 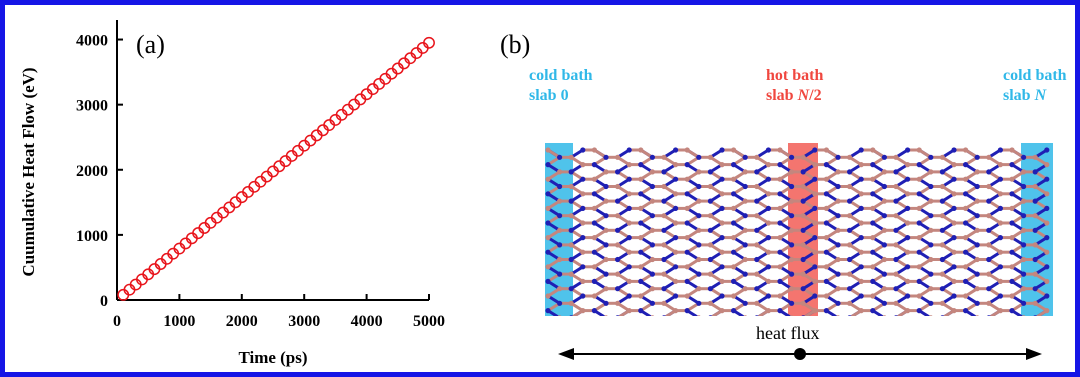 What do you see at coordinates (800, 354) in the screenshot?
I see `flux-origin-dot` at bounding box center [800, 354].